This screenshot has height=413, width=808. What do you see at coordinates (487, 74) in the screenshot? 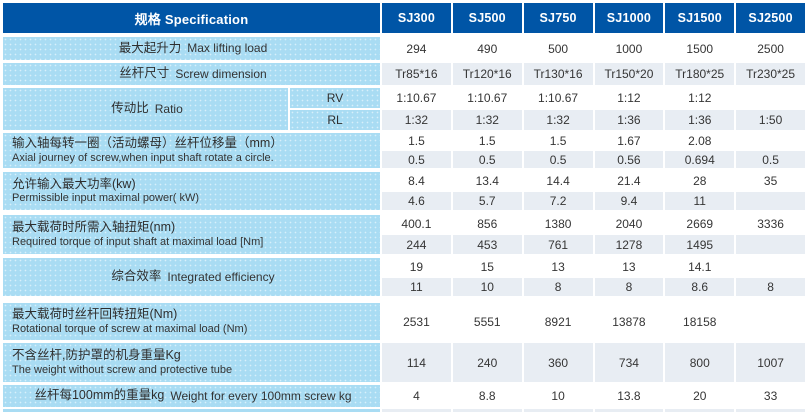
I see `data-cell-screw-dimension-sj500: Tr120*16` at bounding box center [487, 74].